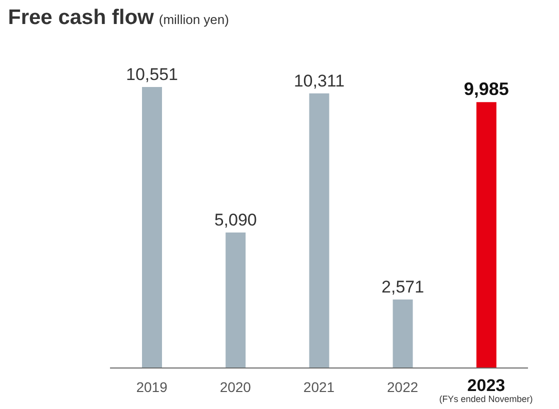 This screenshot has height=409, width=559. I want to click on text: (FYs ended November), so click(486, 399).